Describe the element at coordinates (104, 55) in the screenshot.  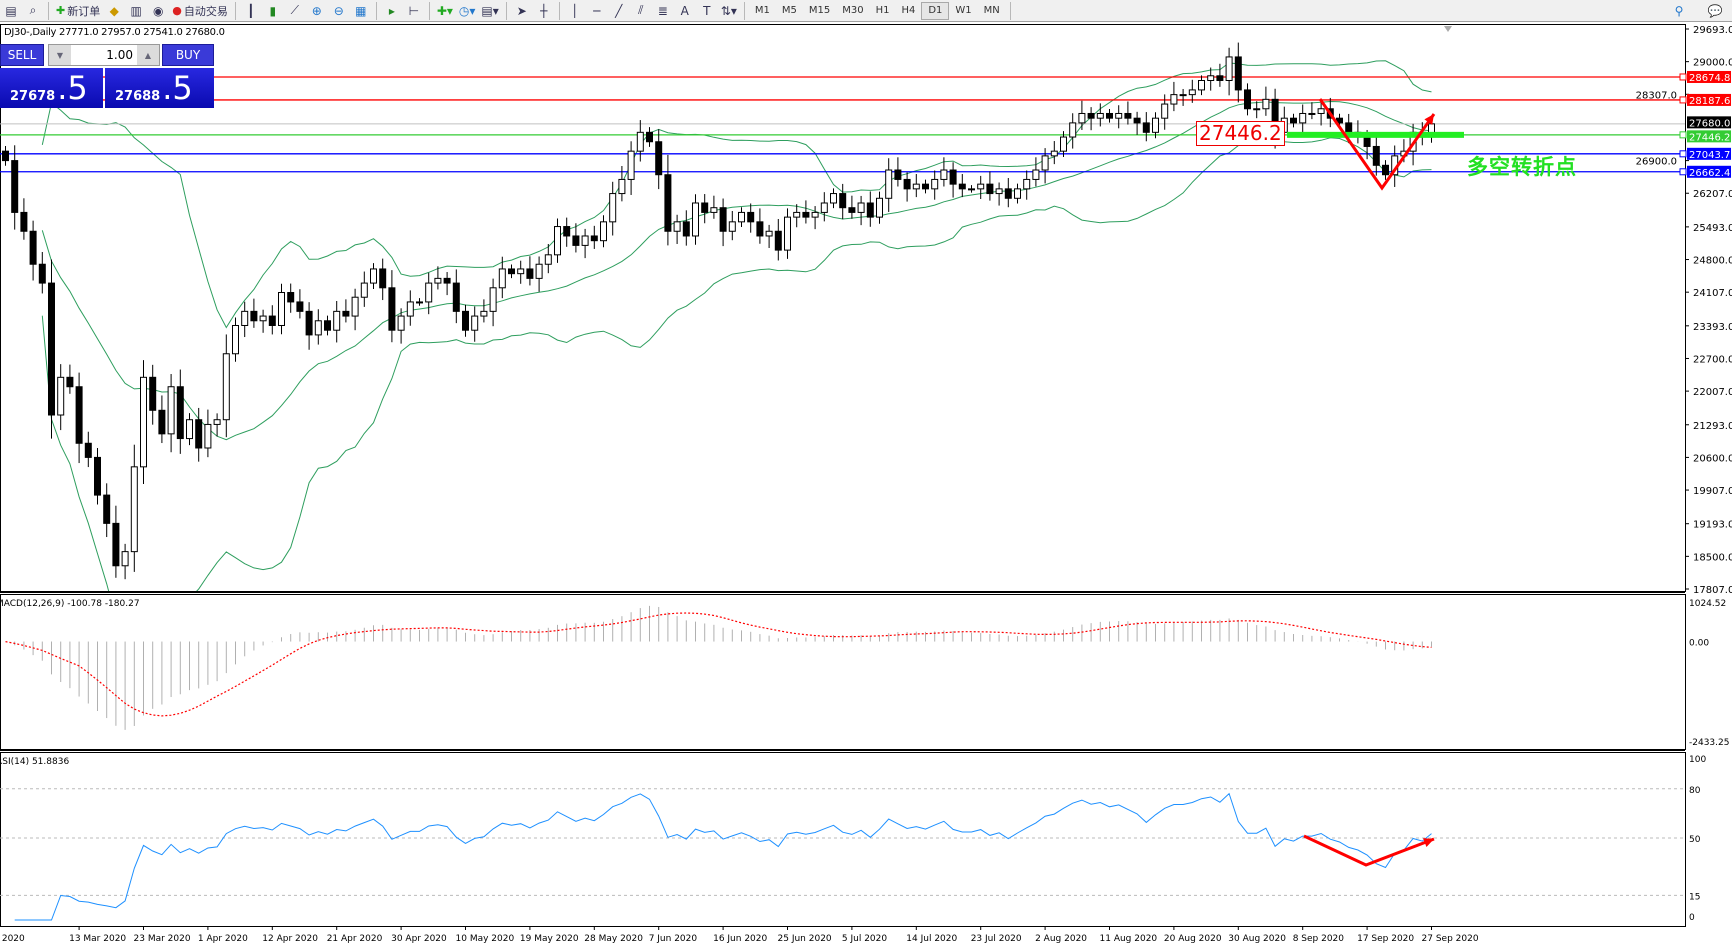
I see `lot-size-stepper: ▼ 1.00 ▲` at that location.